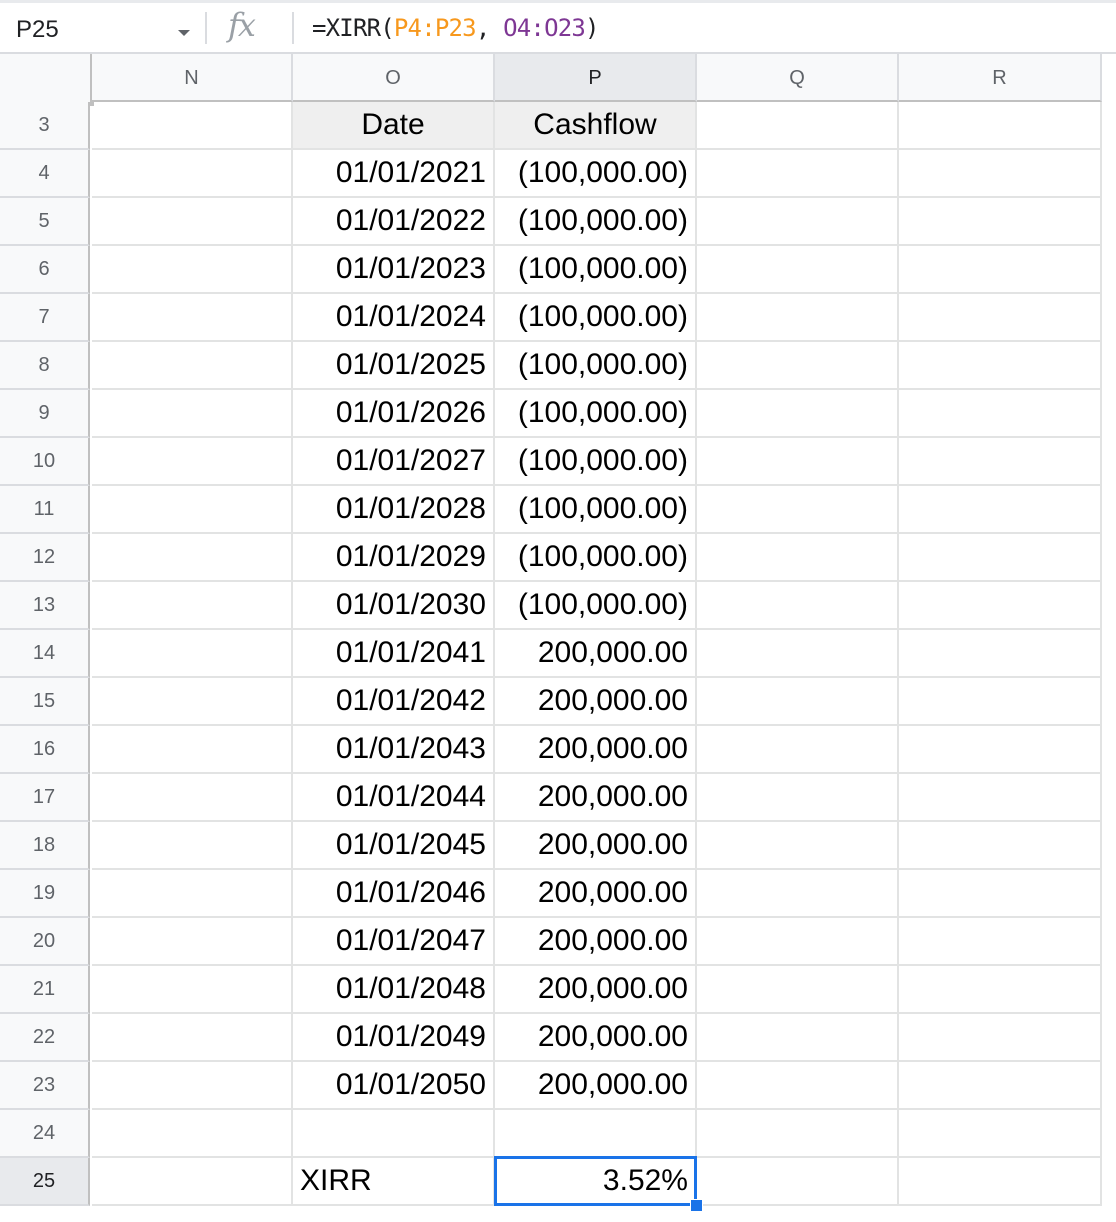 Image resolution: width=1116 pixels, height=1222 pixels. Describe the element at coordinates (596, 126) in the screenshot. I see `header-cell-cashflow: Cashflow` at that location.